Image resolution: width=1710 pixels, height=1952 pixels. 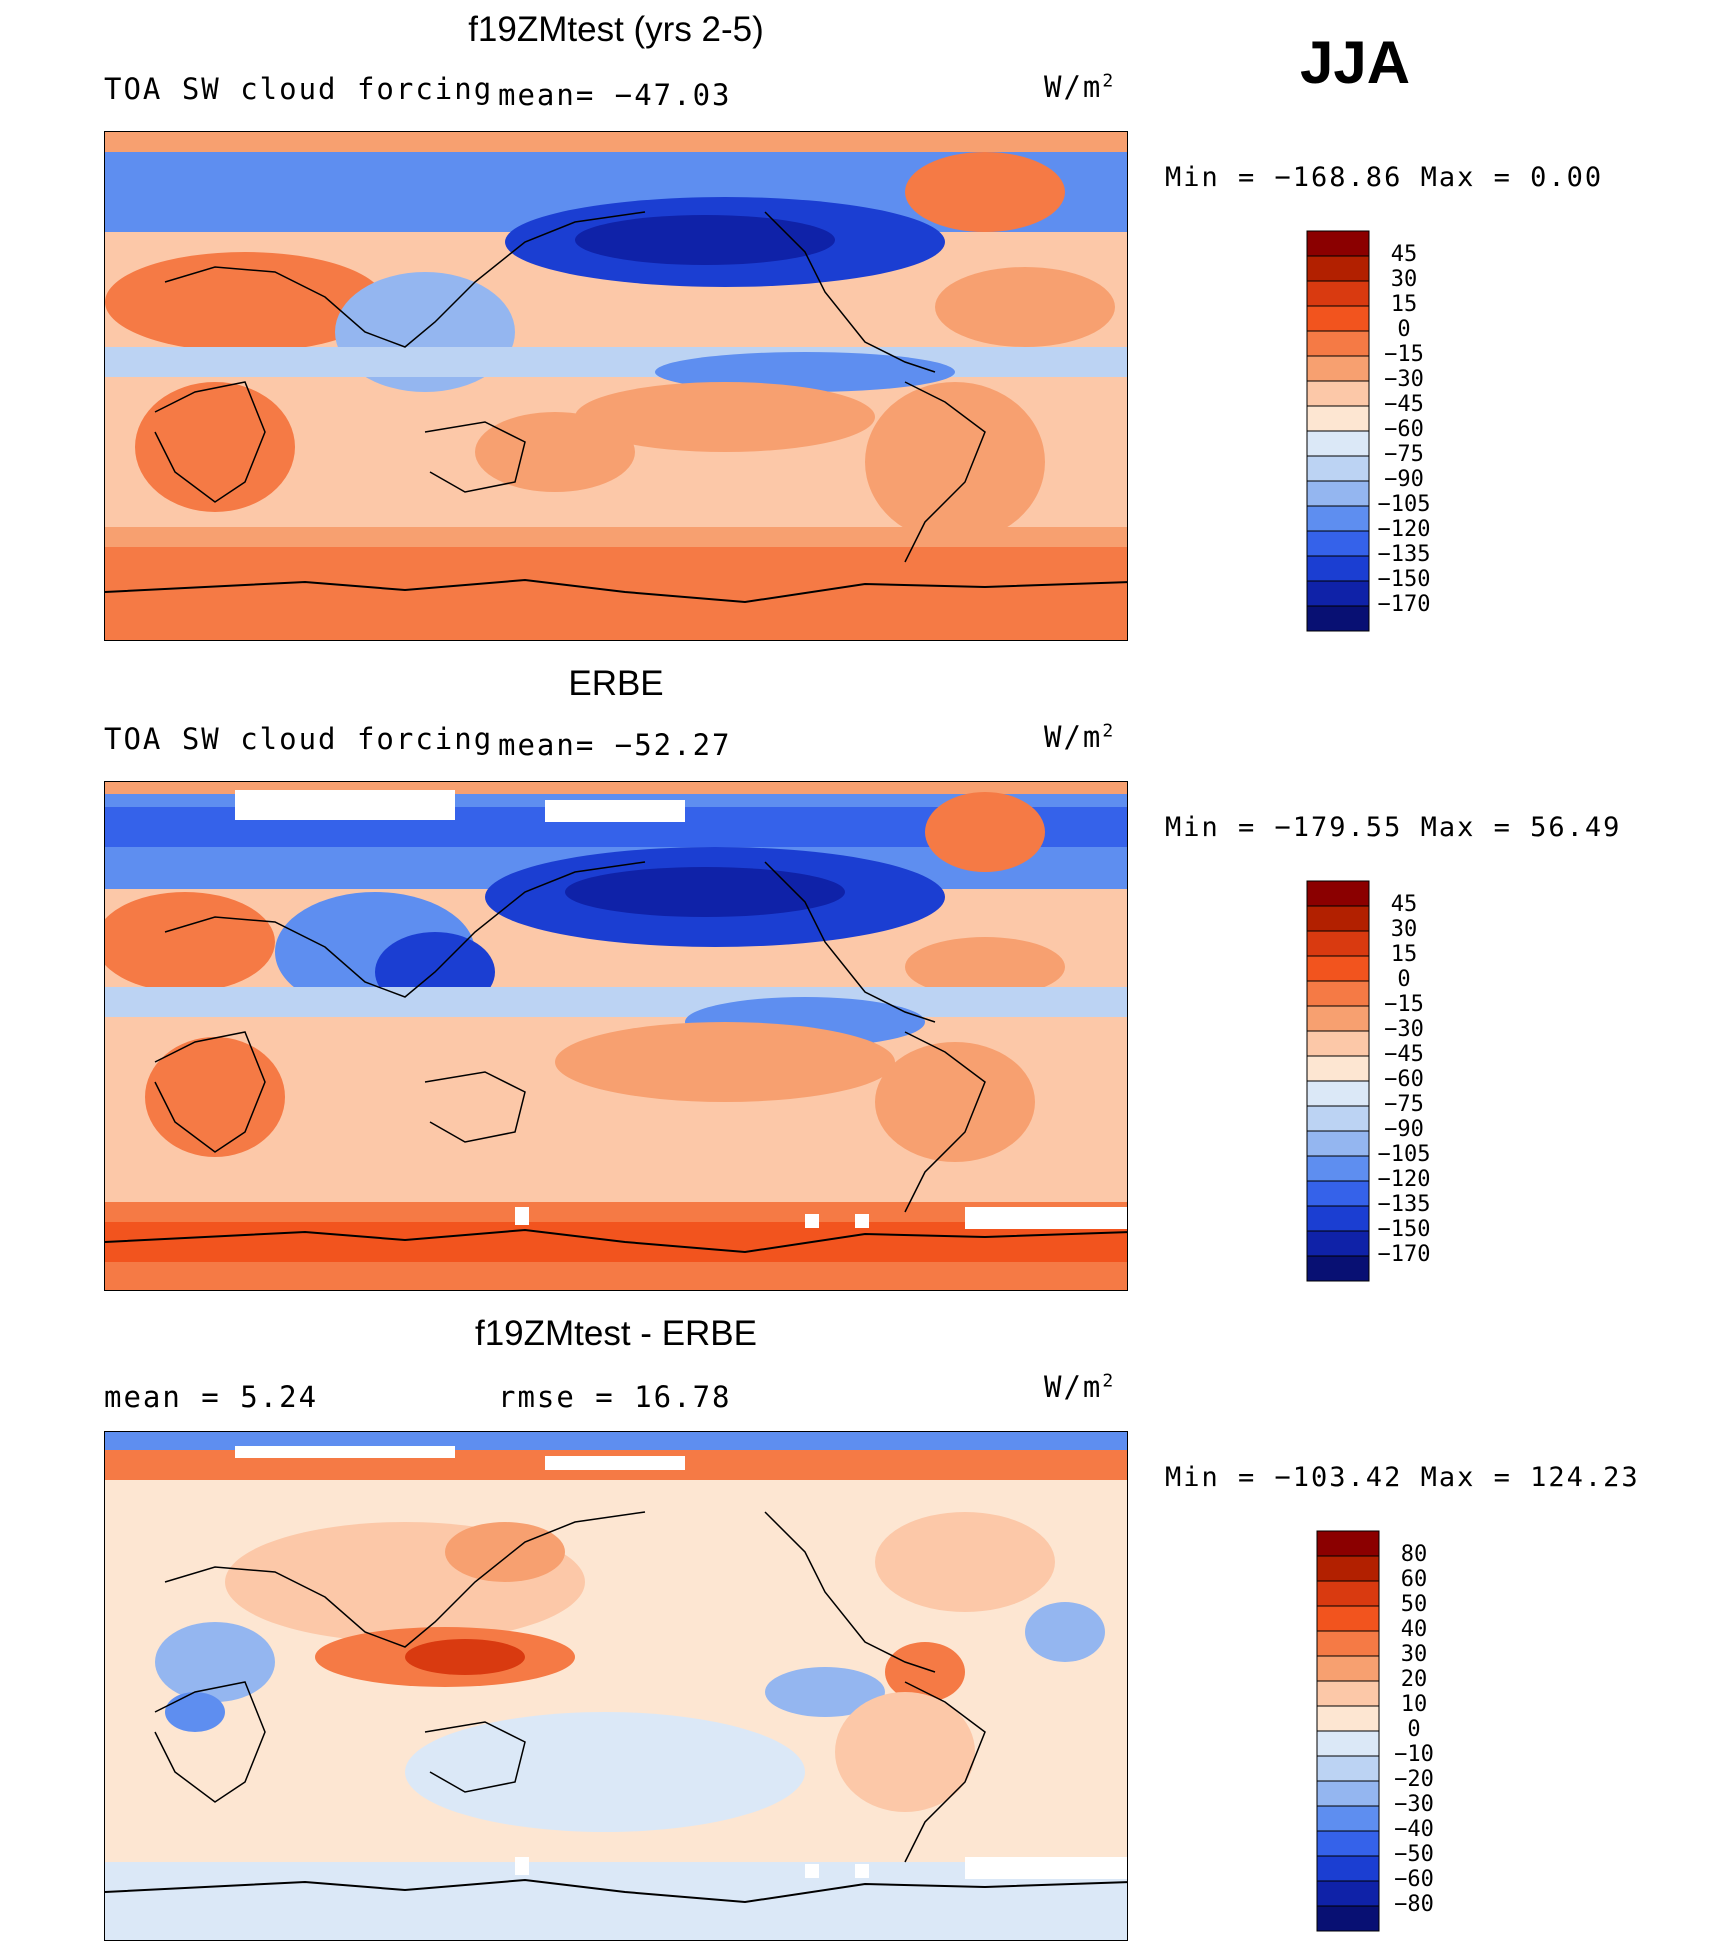 What do you see at coordinates (299, 89) in the screenshot?
I see `panel-1-variable-label: TOA SW cloud forcing` at bounding box center [299, 89].